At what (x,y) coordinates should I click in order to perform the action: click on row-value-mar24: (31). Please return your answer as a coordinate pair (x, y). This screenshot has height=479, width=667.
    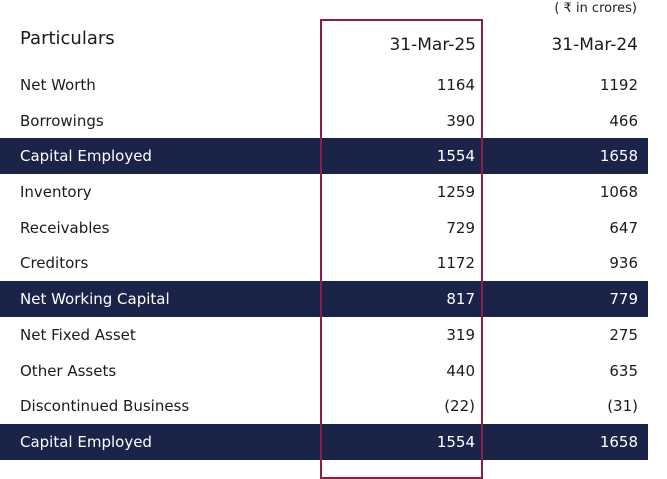
    Looking at the image, I should click on (622, 406).